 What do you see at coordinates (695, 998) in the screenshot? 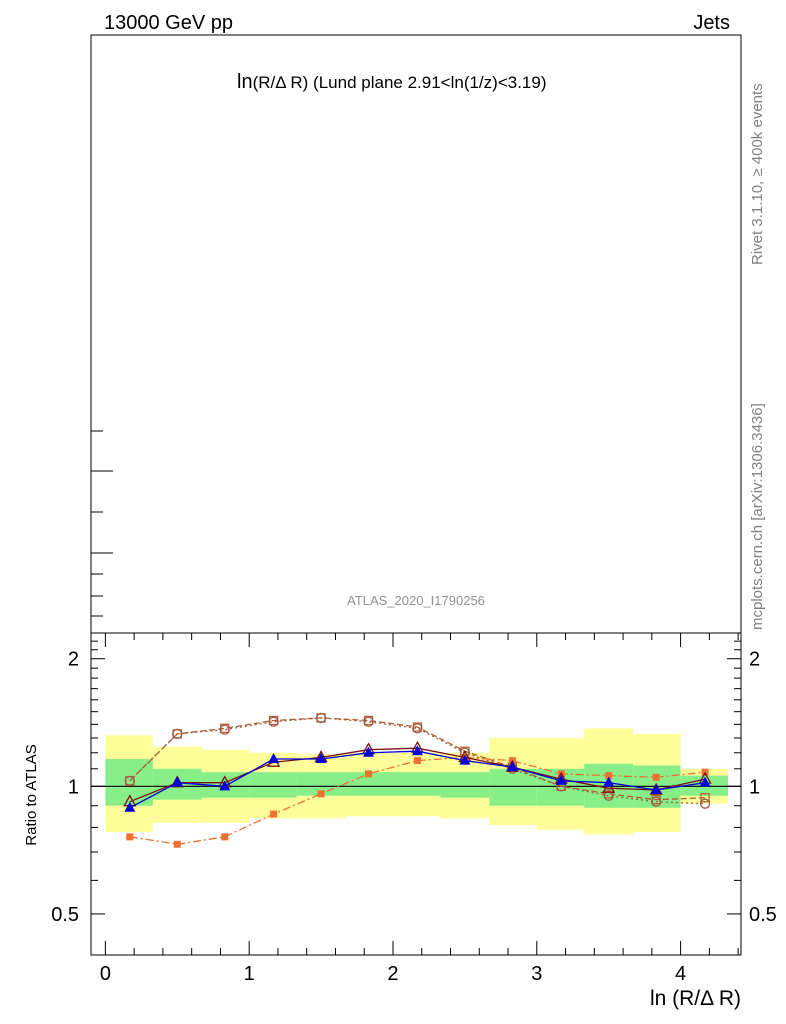
I see `ratio-xlabel: ln (R/Δ R)` at bounding box center [695, 998].